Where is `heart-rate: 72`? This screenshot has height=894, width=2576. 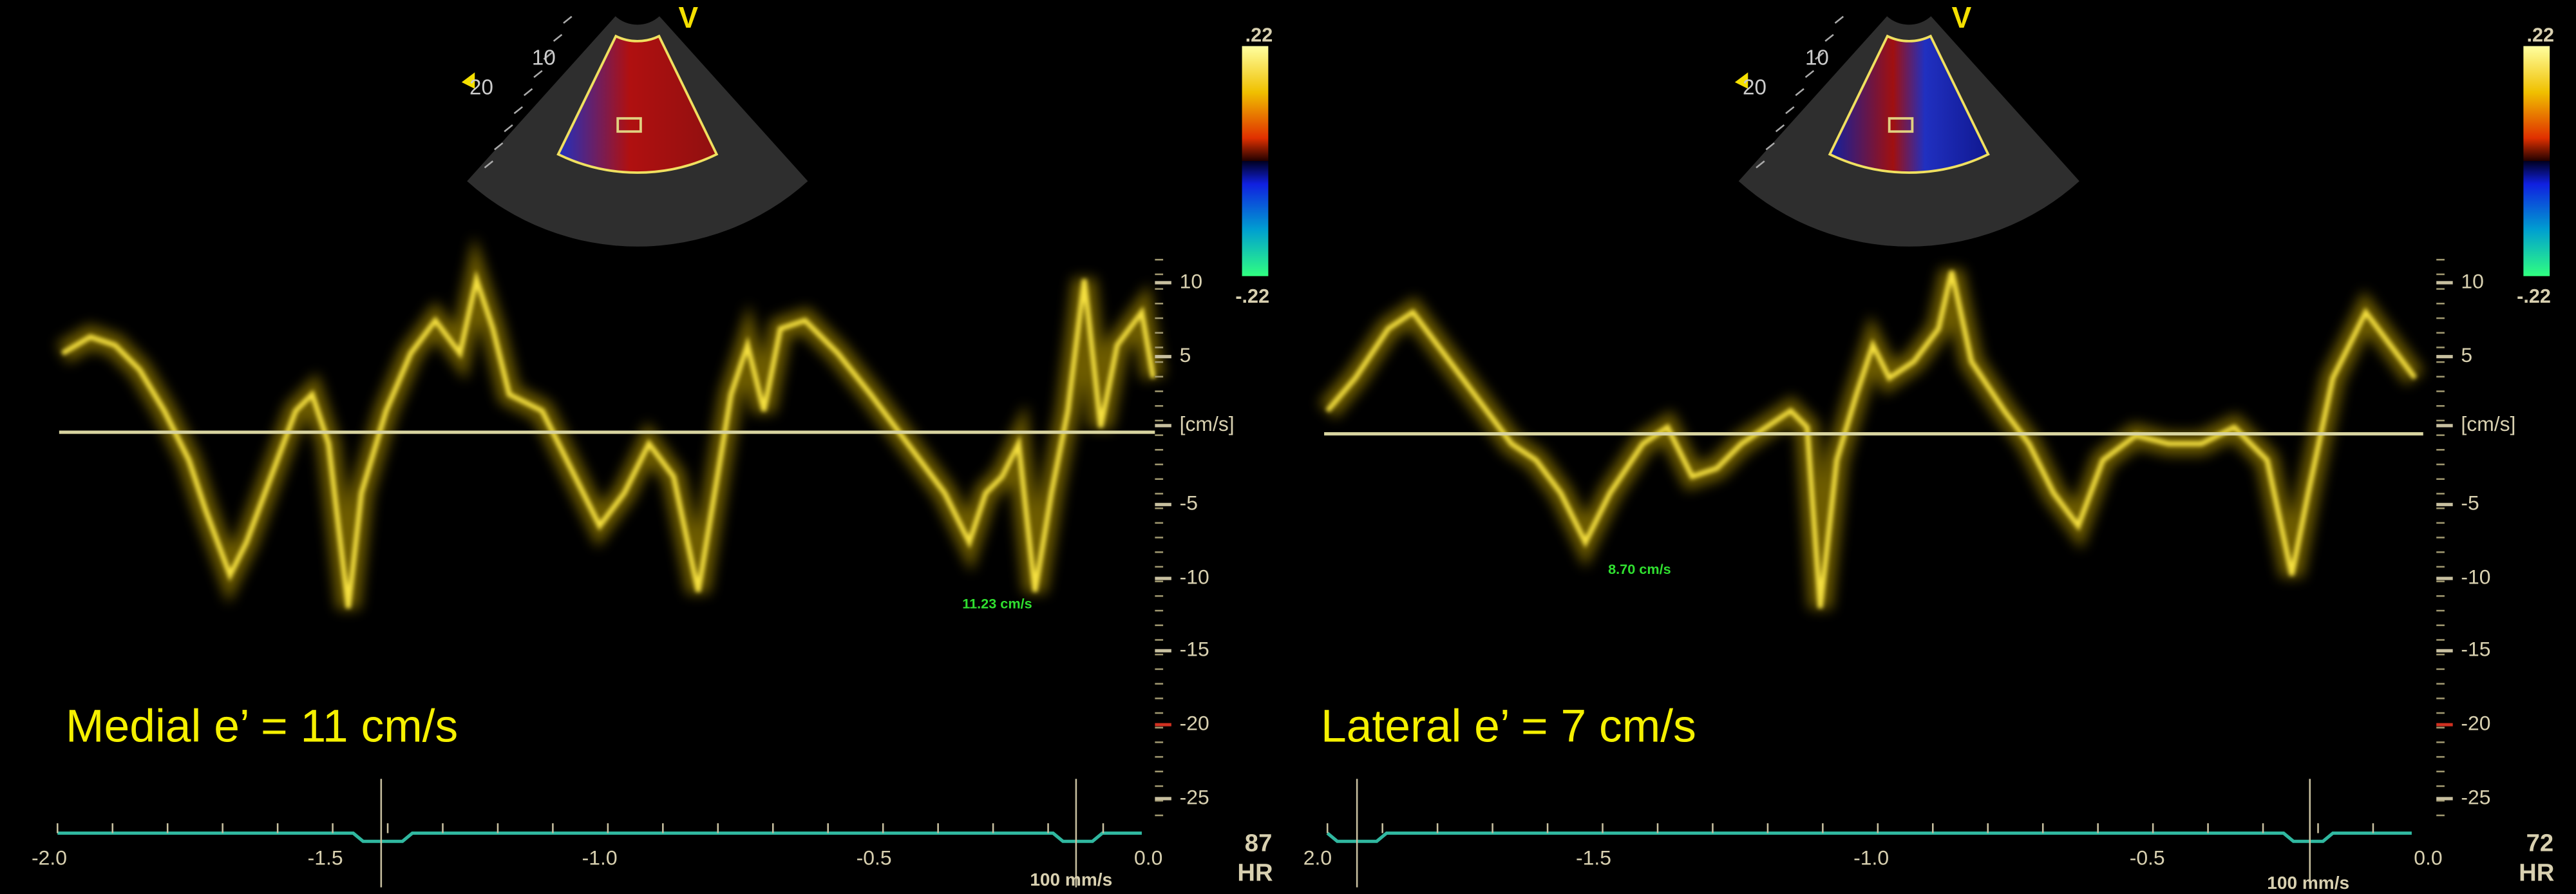 heart-rate: 72 is located at coordinates (2540, 843).